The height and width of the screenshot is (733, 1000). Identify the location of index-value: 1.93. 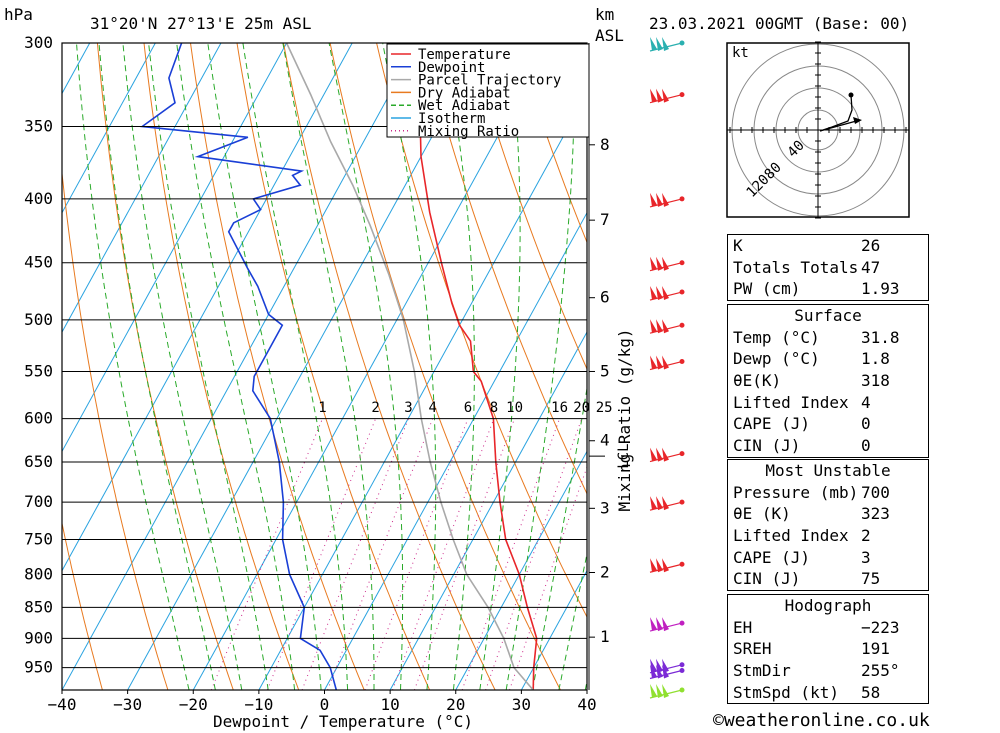
(880, 289).